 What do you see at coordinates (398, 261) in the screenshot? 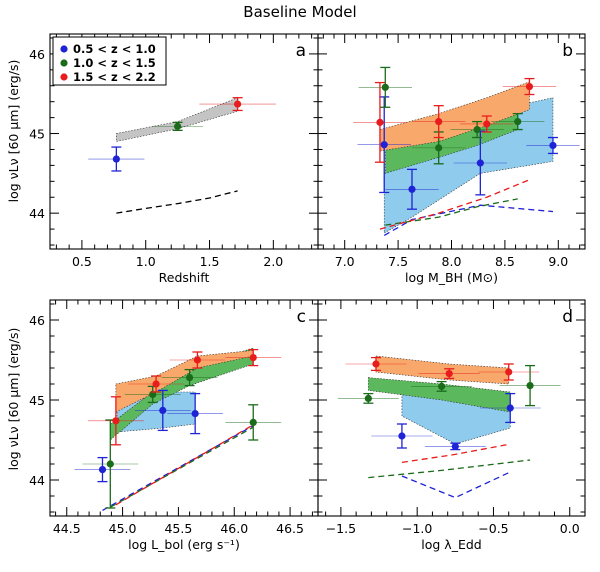
I see `panel-b-xtick-label-1: 7.5` at bounding box center [398, 261].